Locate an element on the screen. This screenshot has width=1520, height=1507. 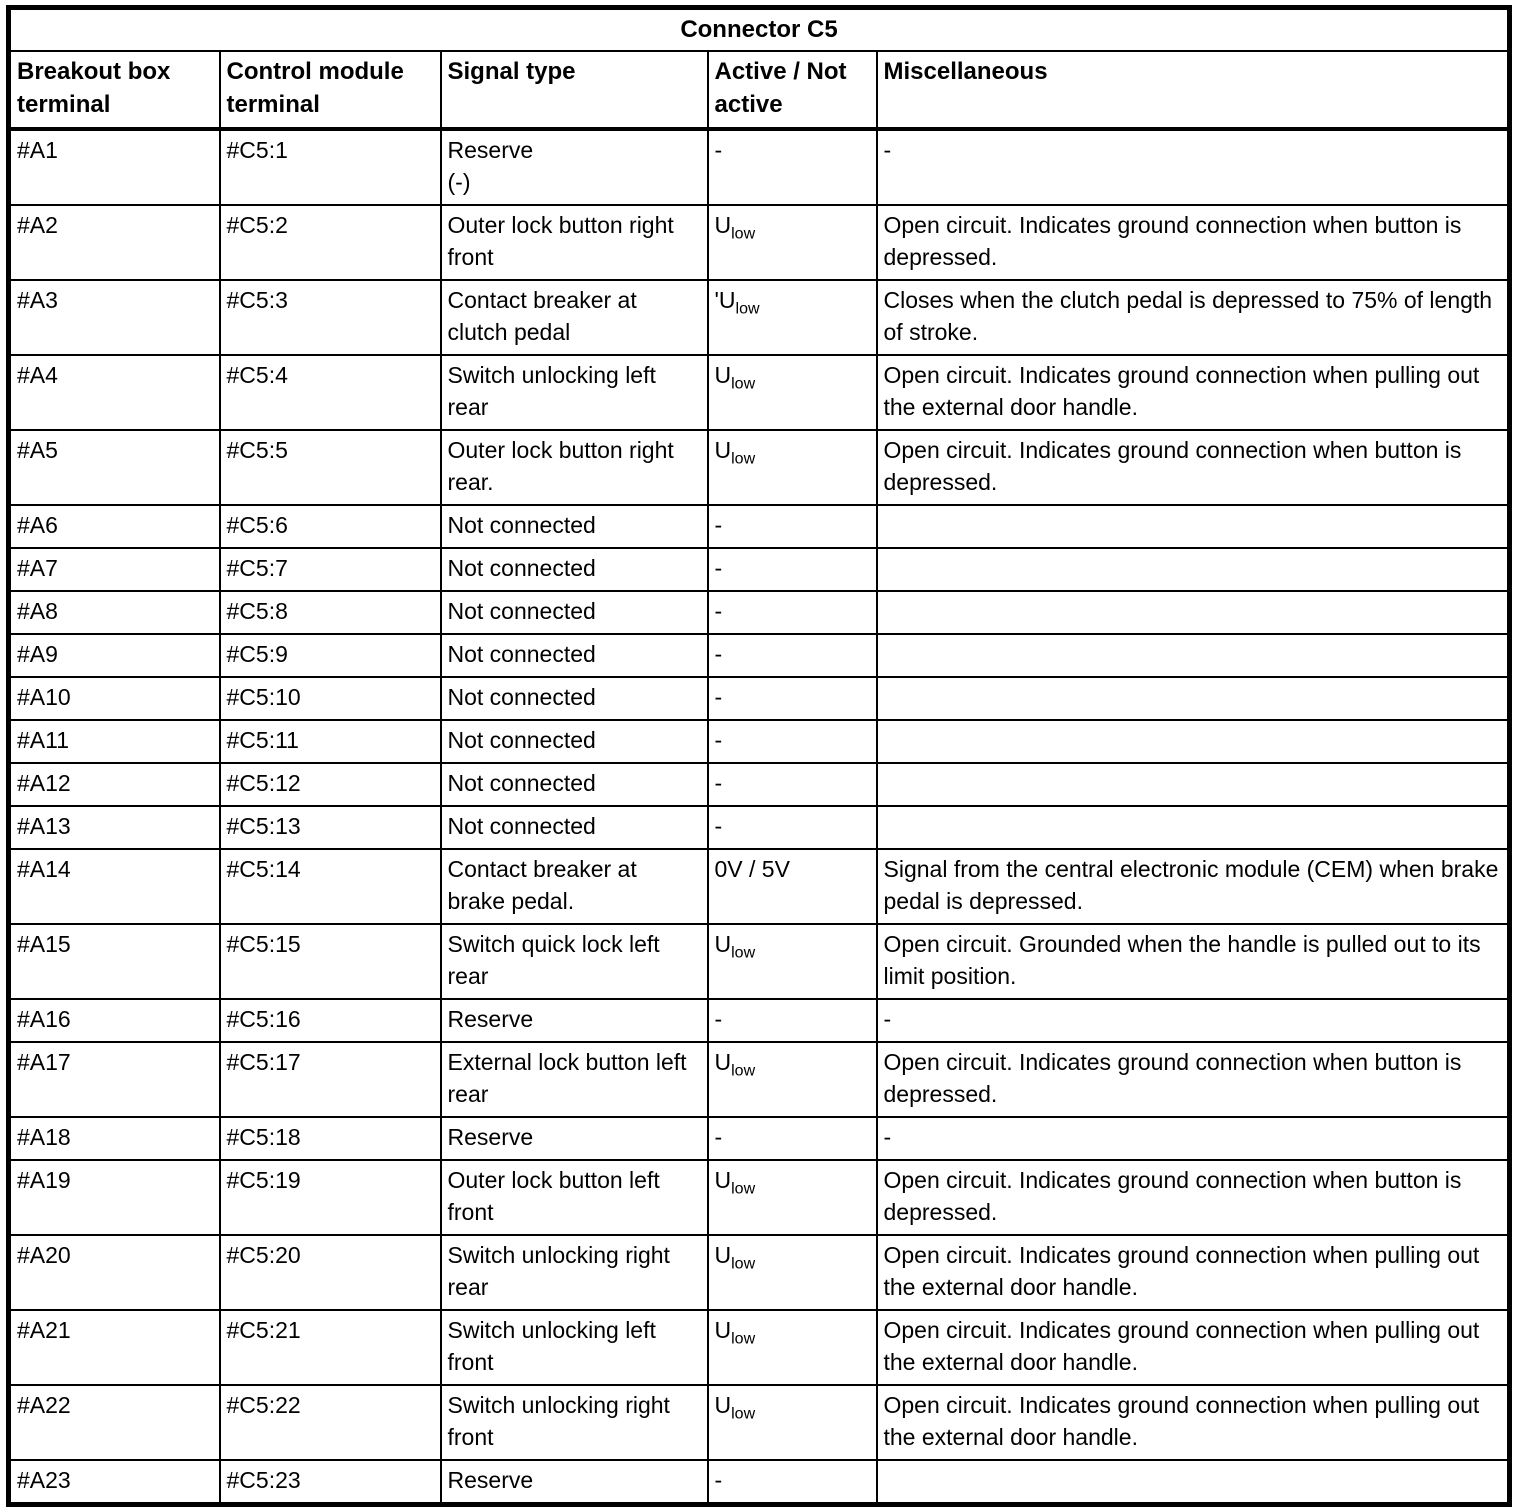
breakout-terminal-value: #A5 is located at coordinates (37, 450).